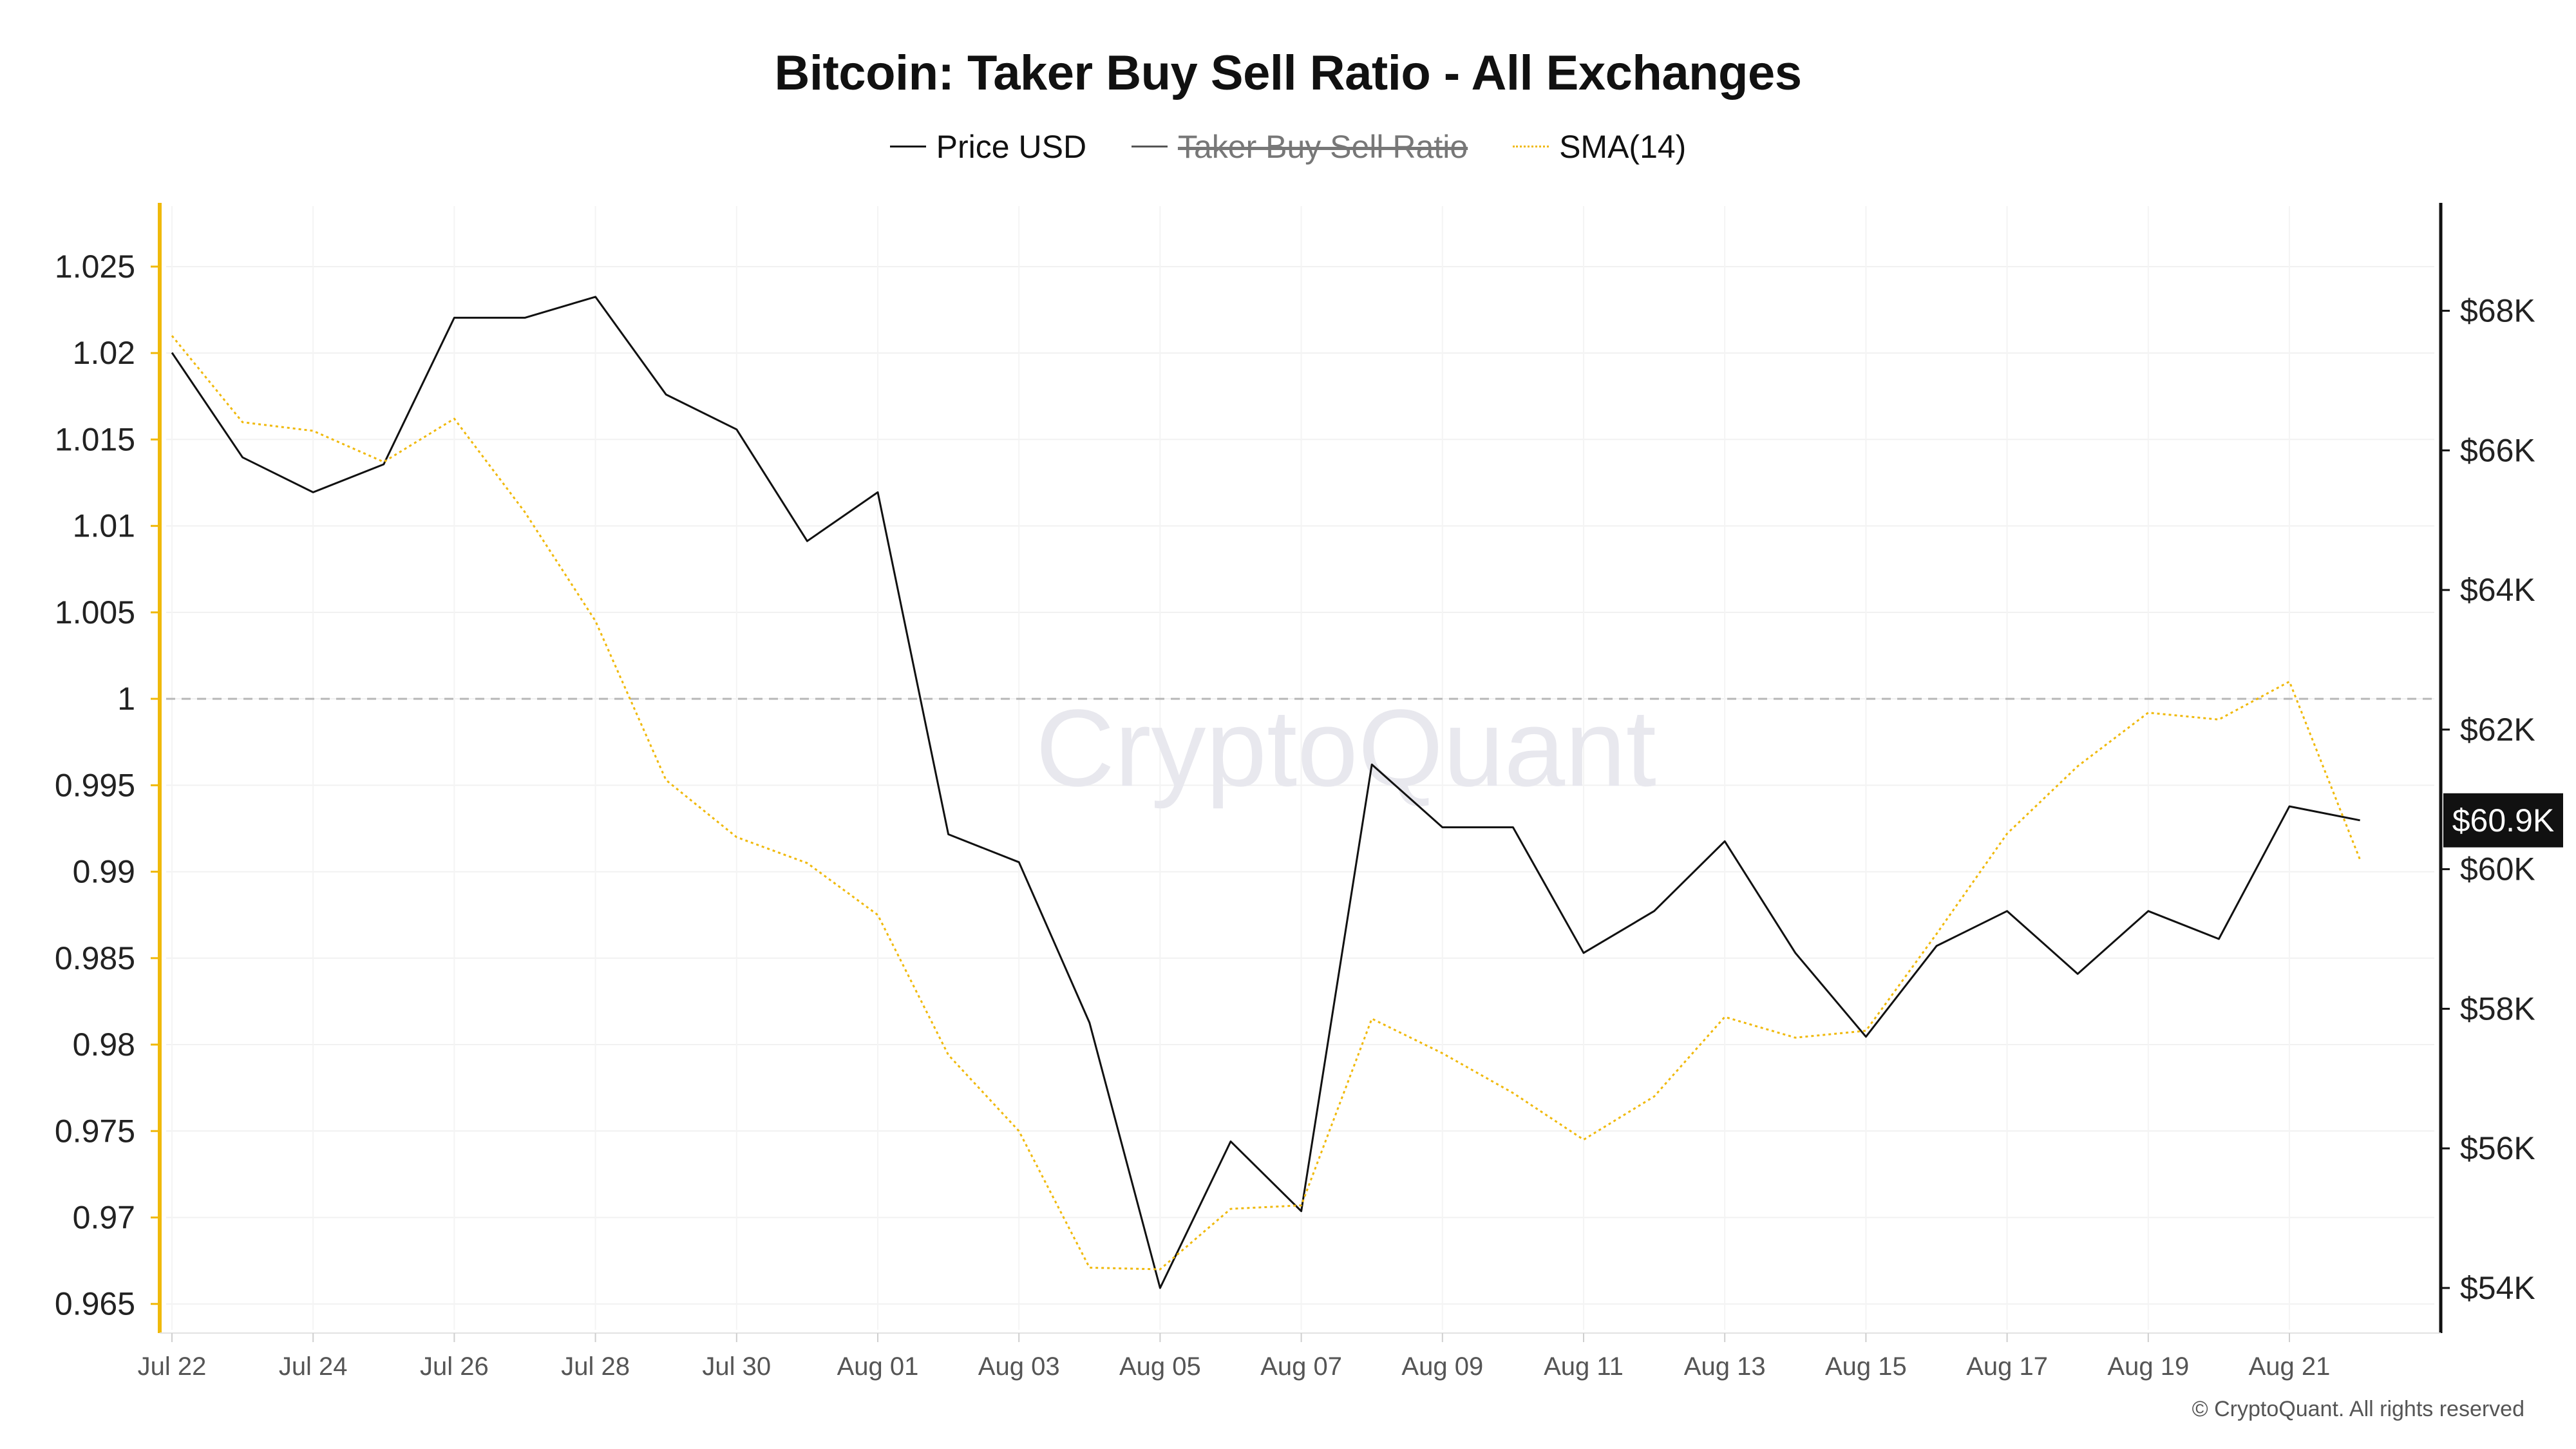  What do you see at coordinates (2497, 1148) in the screenshot?
I see `right-axis-tick-label: $56K` at bounding box center [2497, 1148].